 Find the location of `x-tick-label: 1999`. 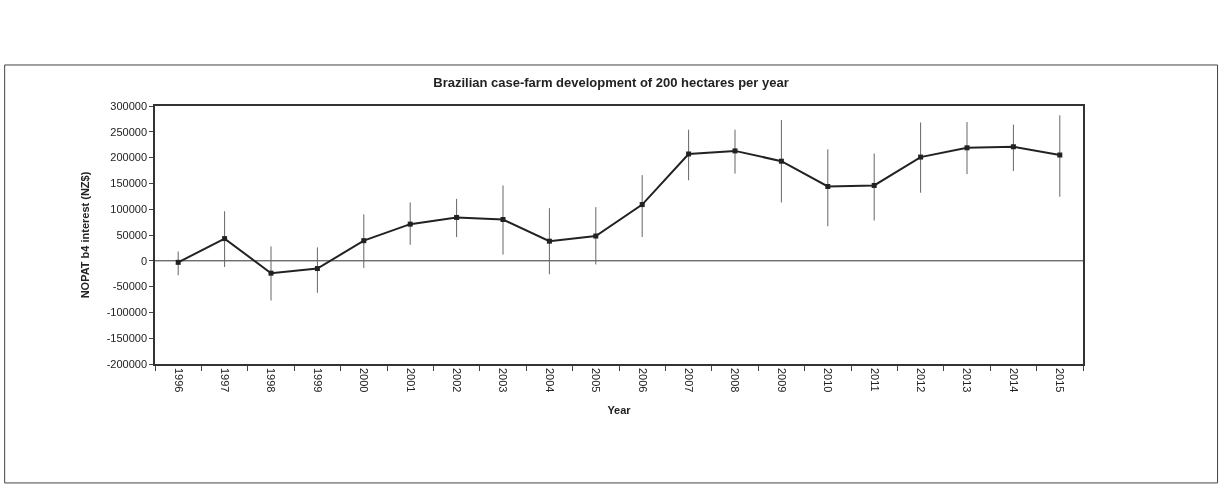

x-tick-label: 1999 is located at coordinates (317, 380).